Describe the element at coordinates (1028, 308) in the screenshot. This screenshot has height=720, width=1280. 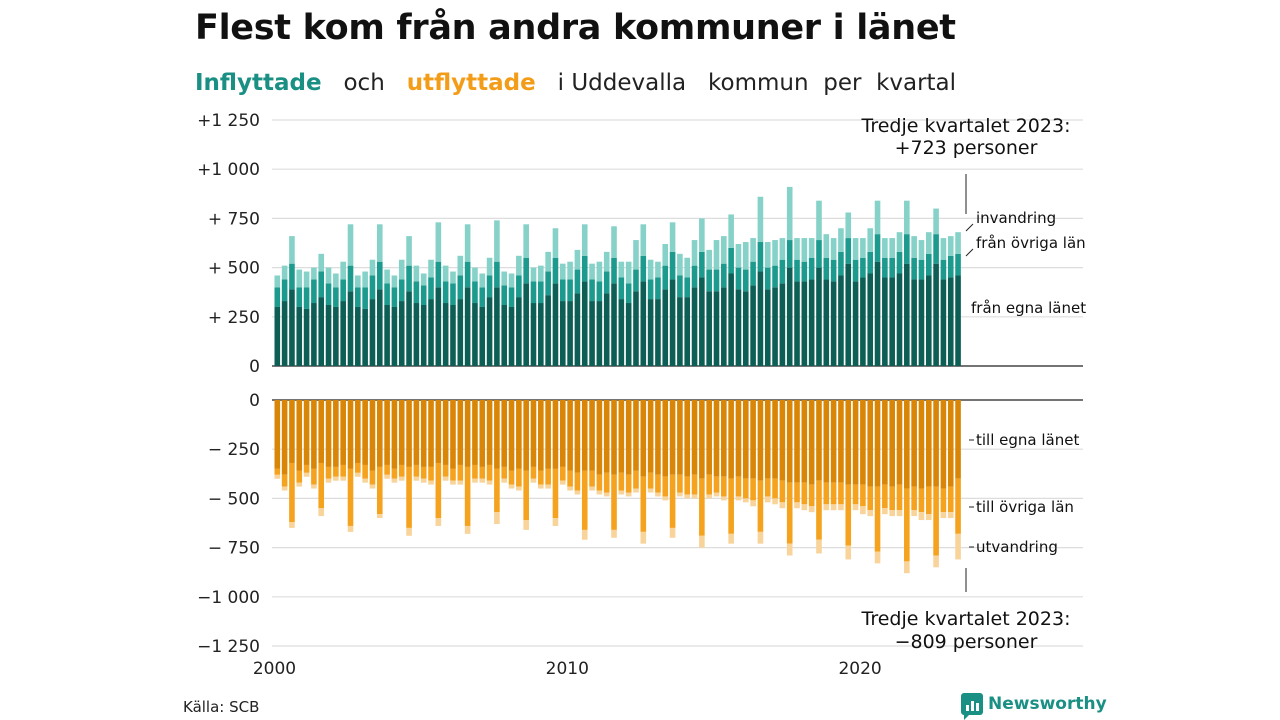
I see `label-fran-egna-lanet: från egna länet` at that location.